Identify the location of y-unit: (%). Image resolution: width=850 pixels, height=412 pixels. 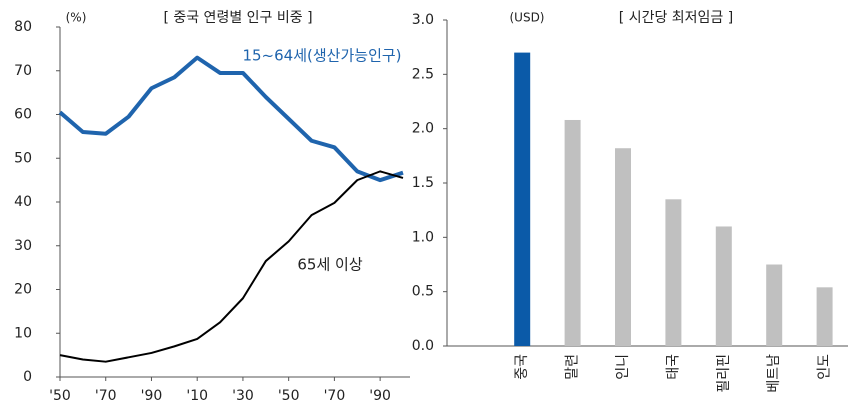
(76, 18).